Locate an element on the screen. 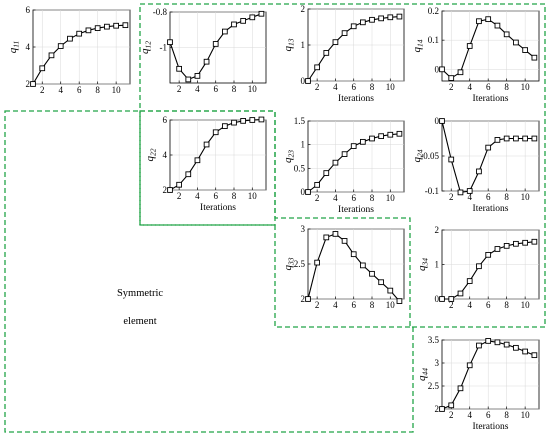 The width and height of the screenshot is (550, 444). y-axis-label: q34 is located at coordinates (423, 264).